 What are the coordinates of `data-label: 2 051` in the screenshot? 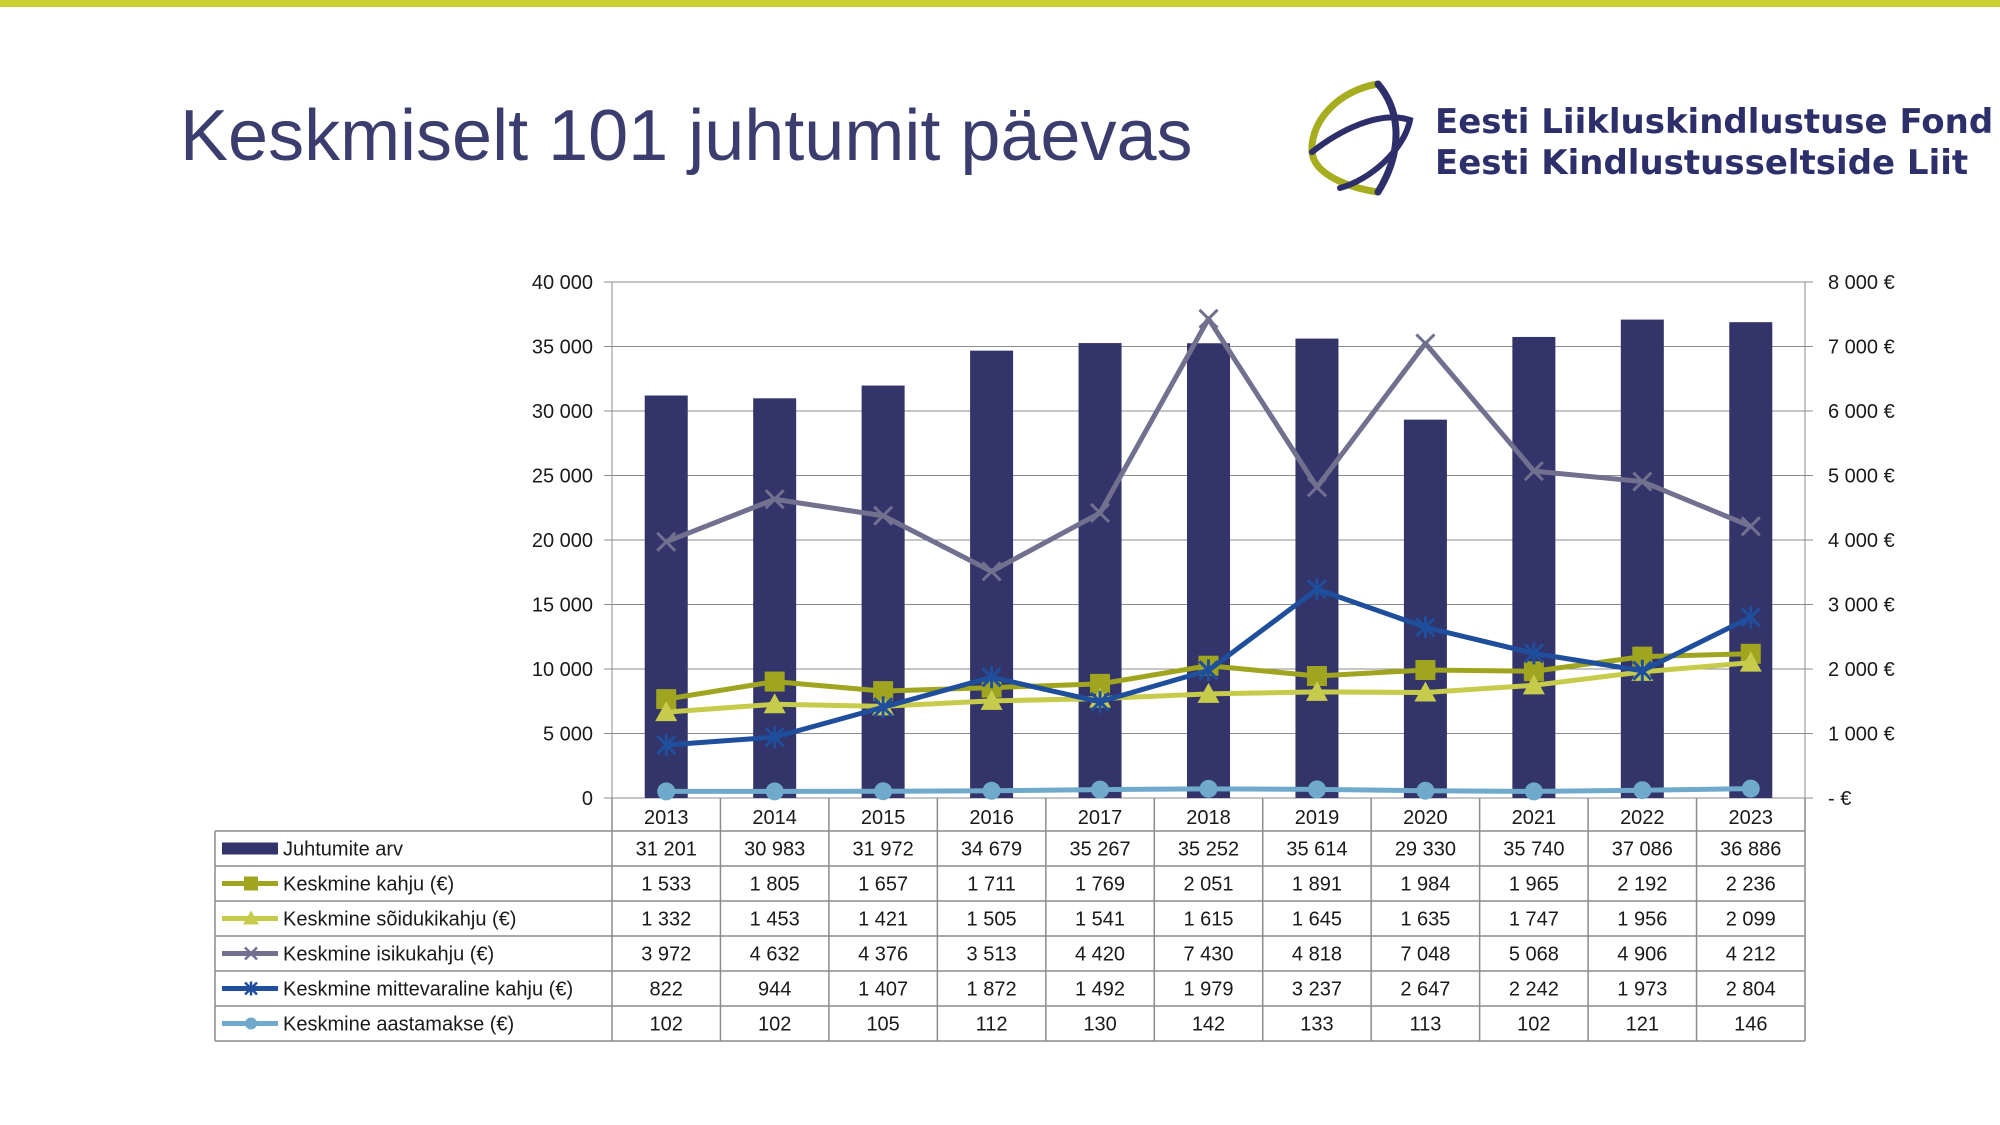 It's located at (1208, 885).